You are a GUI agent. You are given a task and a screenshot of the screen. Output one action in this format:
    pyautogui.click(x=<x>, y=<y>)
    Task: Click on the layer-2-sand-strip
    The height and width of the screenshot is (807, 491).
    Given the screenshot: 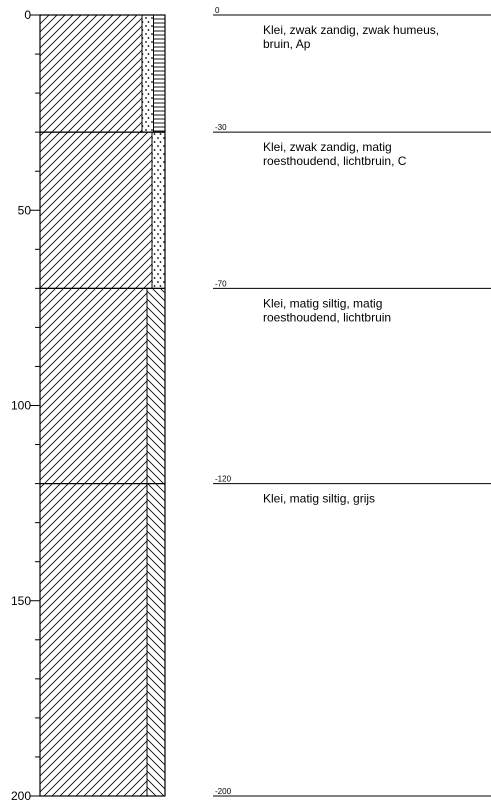 What is the action you would take?
    pyautogui.click(x=158, y=210)
    